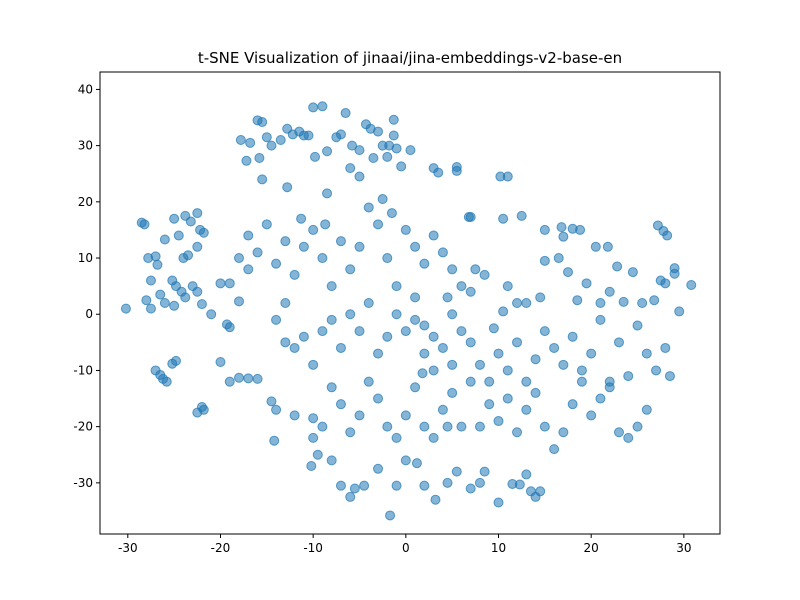 This screenshot has width=800, height=600. I want to click on x-tick-label: 10, so click(498, 548).